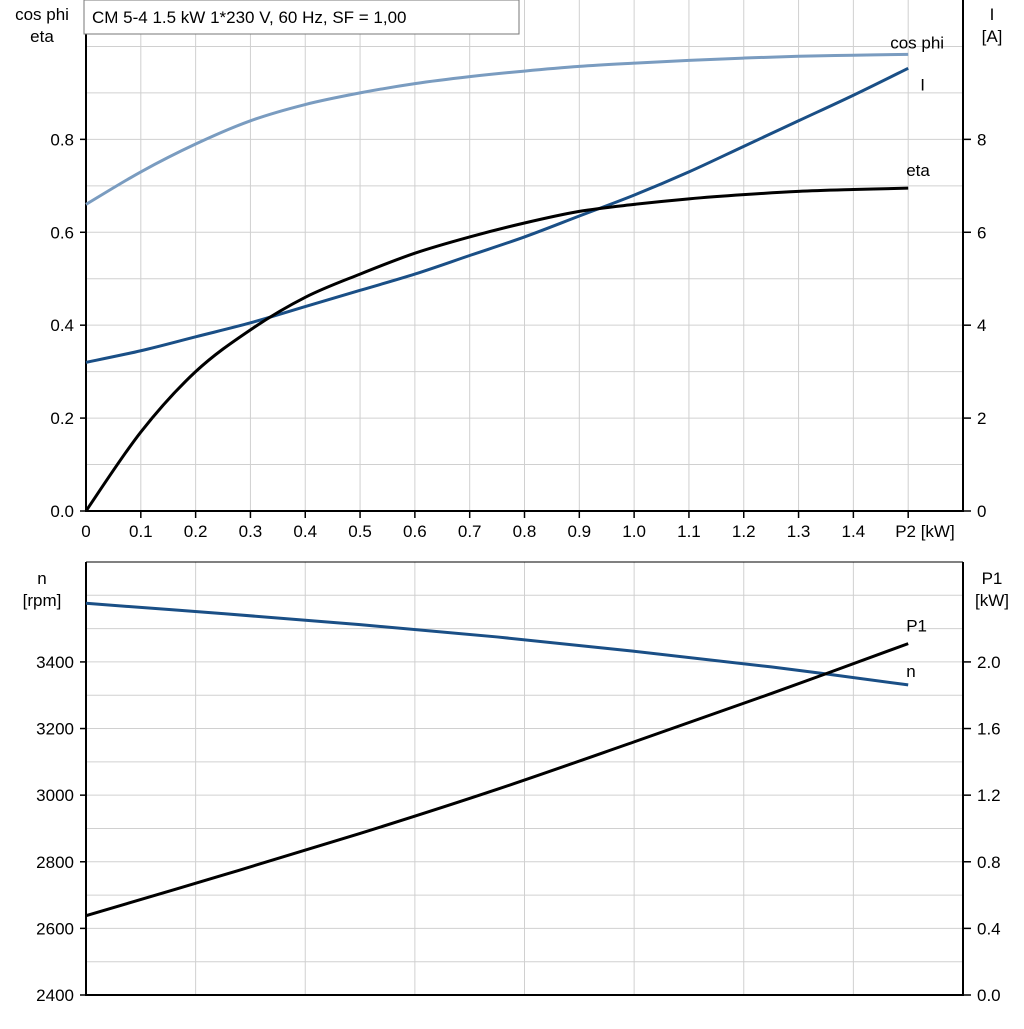 This screenshot has width=1024, height=1029. Describe the element at coordinates (992, 14) in the screenshot. I see `y-axis-label-right: I` at that location.